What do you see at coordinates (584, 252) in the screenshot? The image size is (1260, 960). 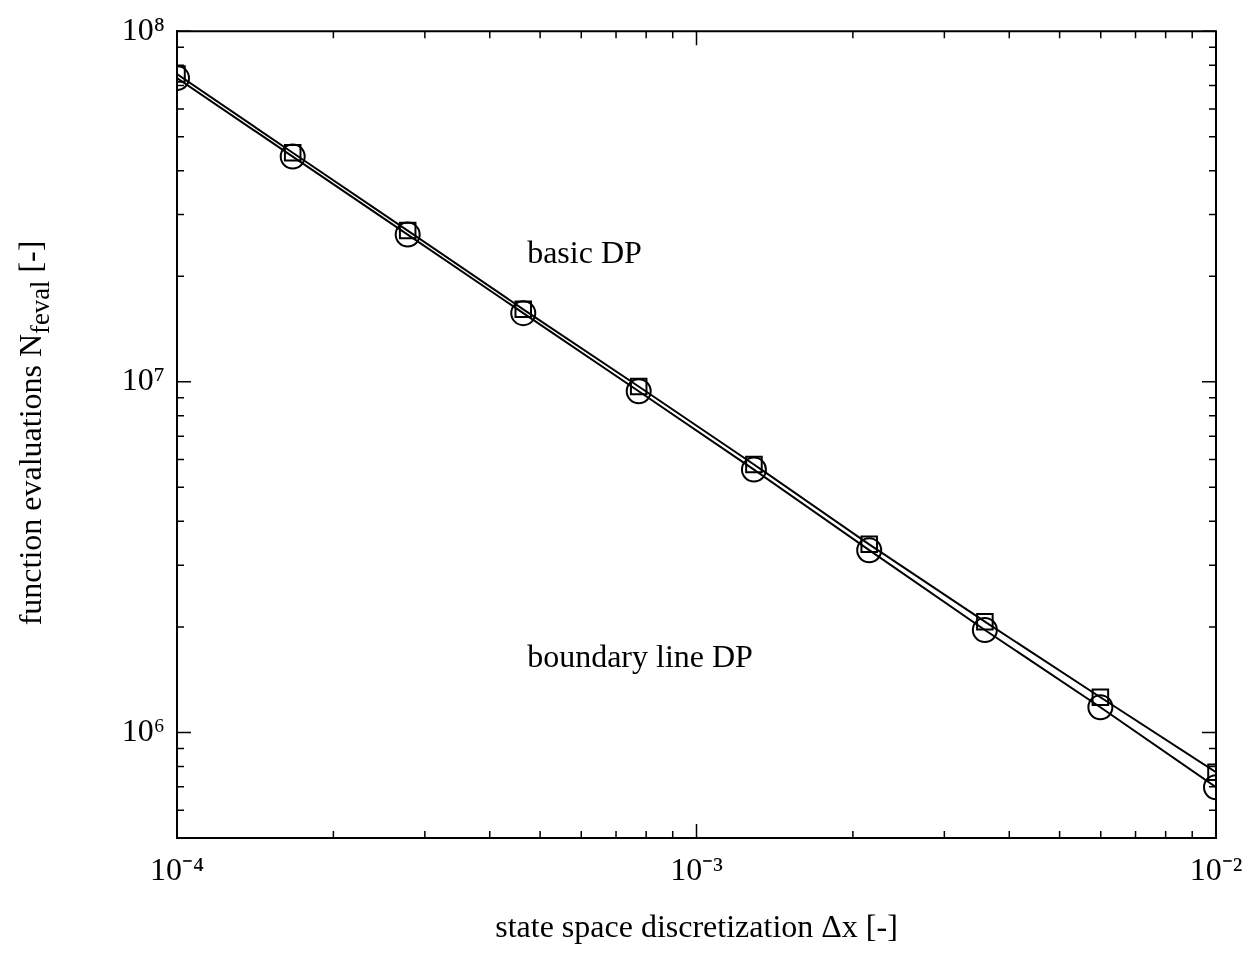 I see `annotation: basic DP` at bounding box center [584, 252].